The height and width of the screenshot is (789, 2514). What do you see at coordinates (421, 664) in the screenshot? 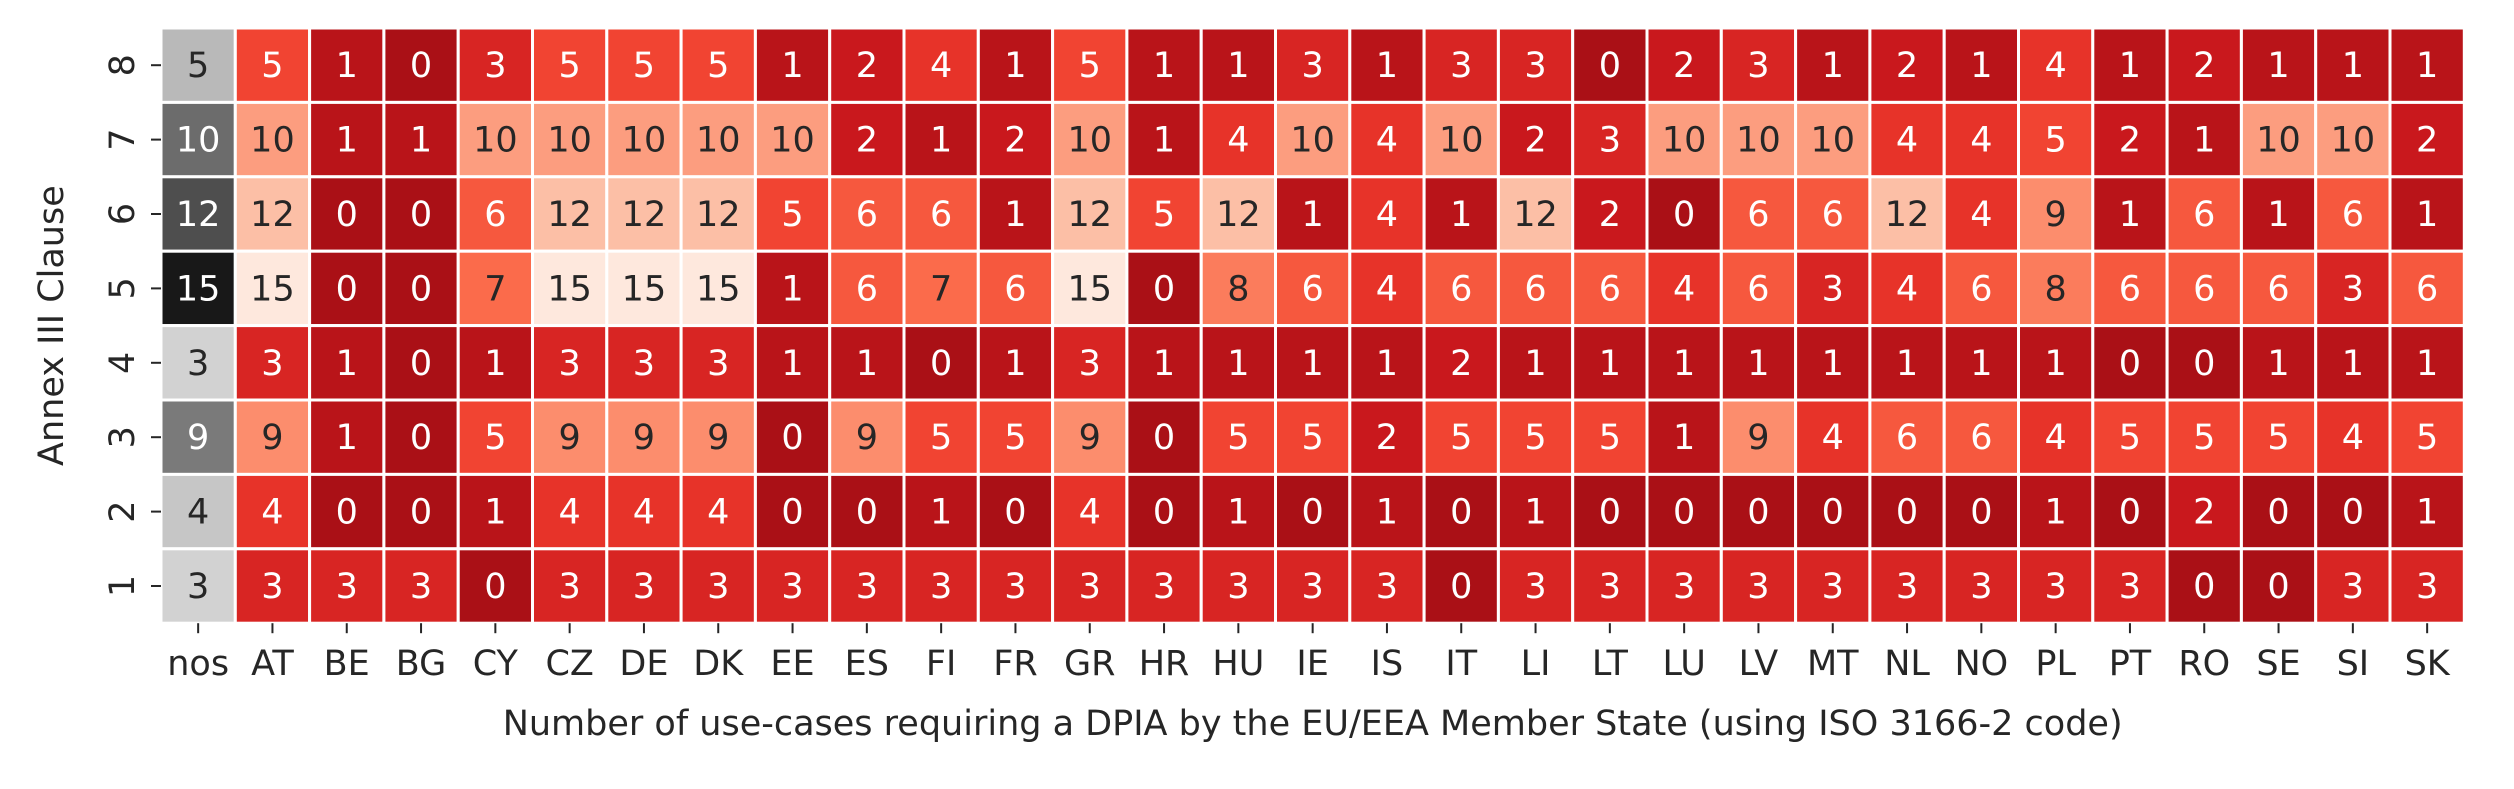
I see `x-tick-label: BG` at bounding box center [421, 664].